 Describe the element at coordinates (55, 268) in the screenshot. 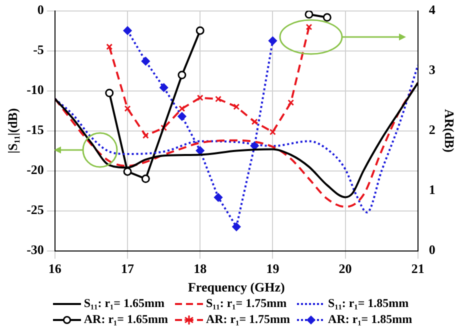

I see `x-tick-label: 16` at that location.